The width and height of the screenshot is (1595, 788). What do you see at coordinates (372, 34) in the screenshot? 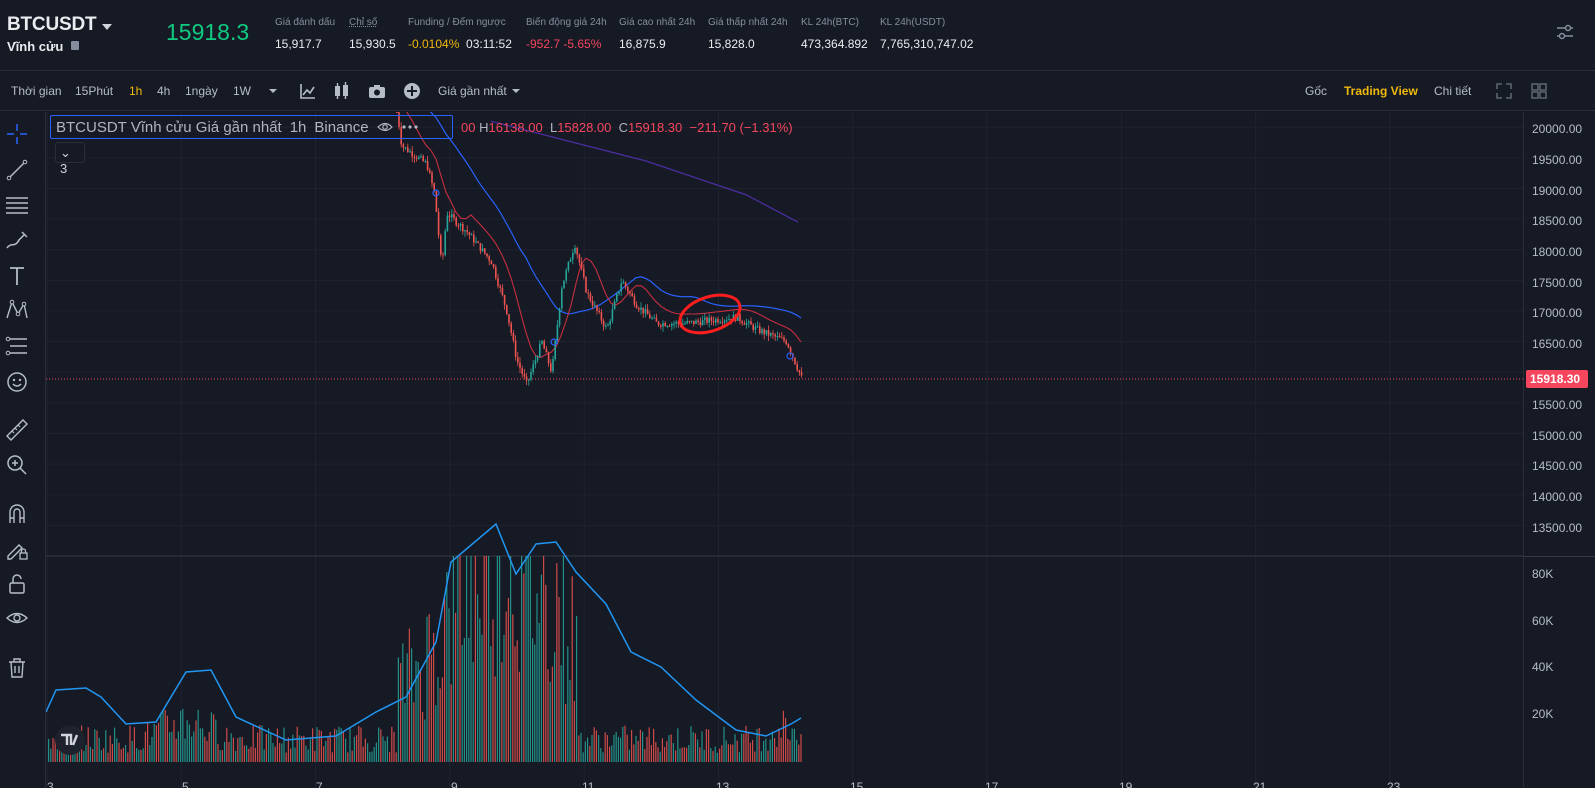
I see `stat-index-price: Chỉ số 15,930.5` at bounding box center [372, 34].